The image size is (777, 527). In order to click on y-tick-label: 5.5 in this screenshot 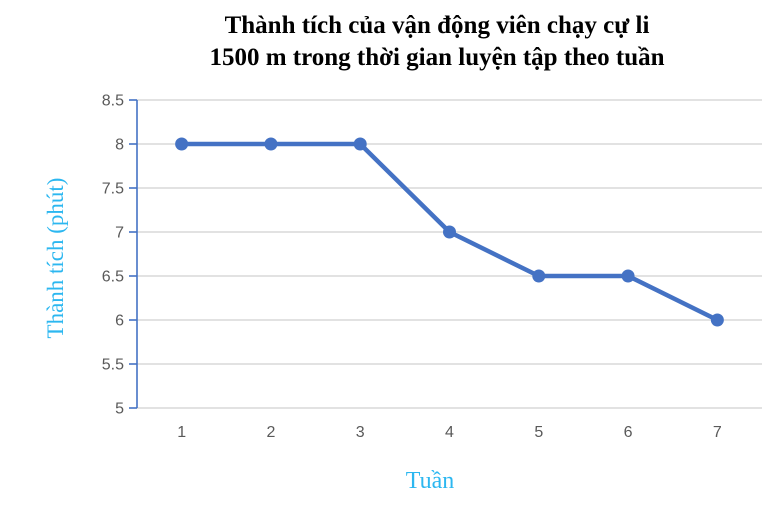, I will do `click(113, 365)`.